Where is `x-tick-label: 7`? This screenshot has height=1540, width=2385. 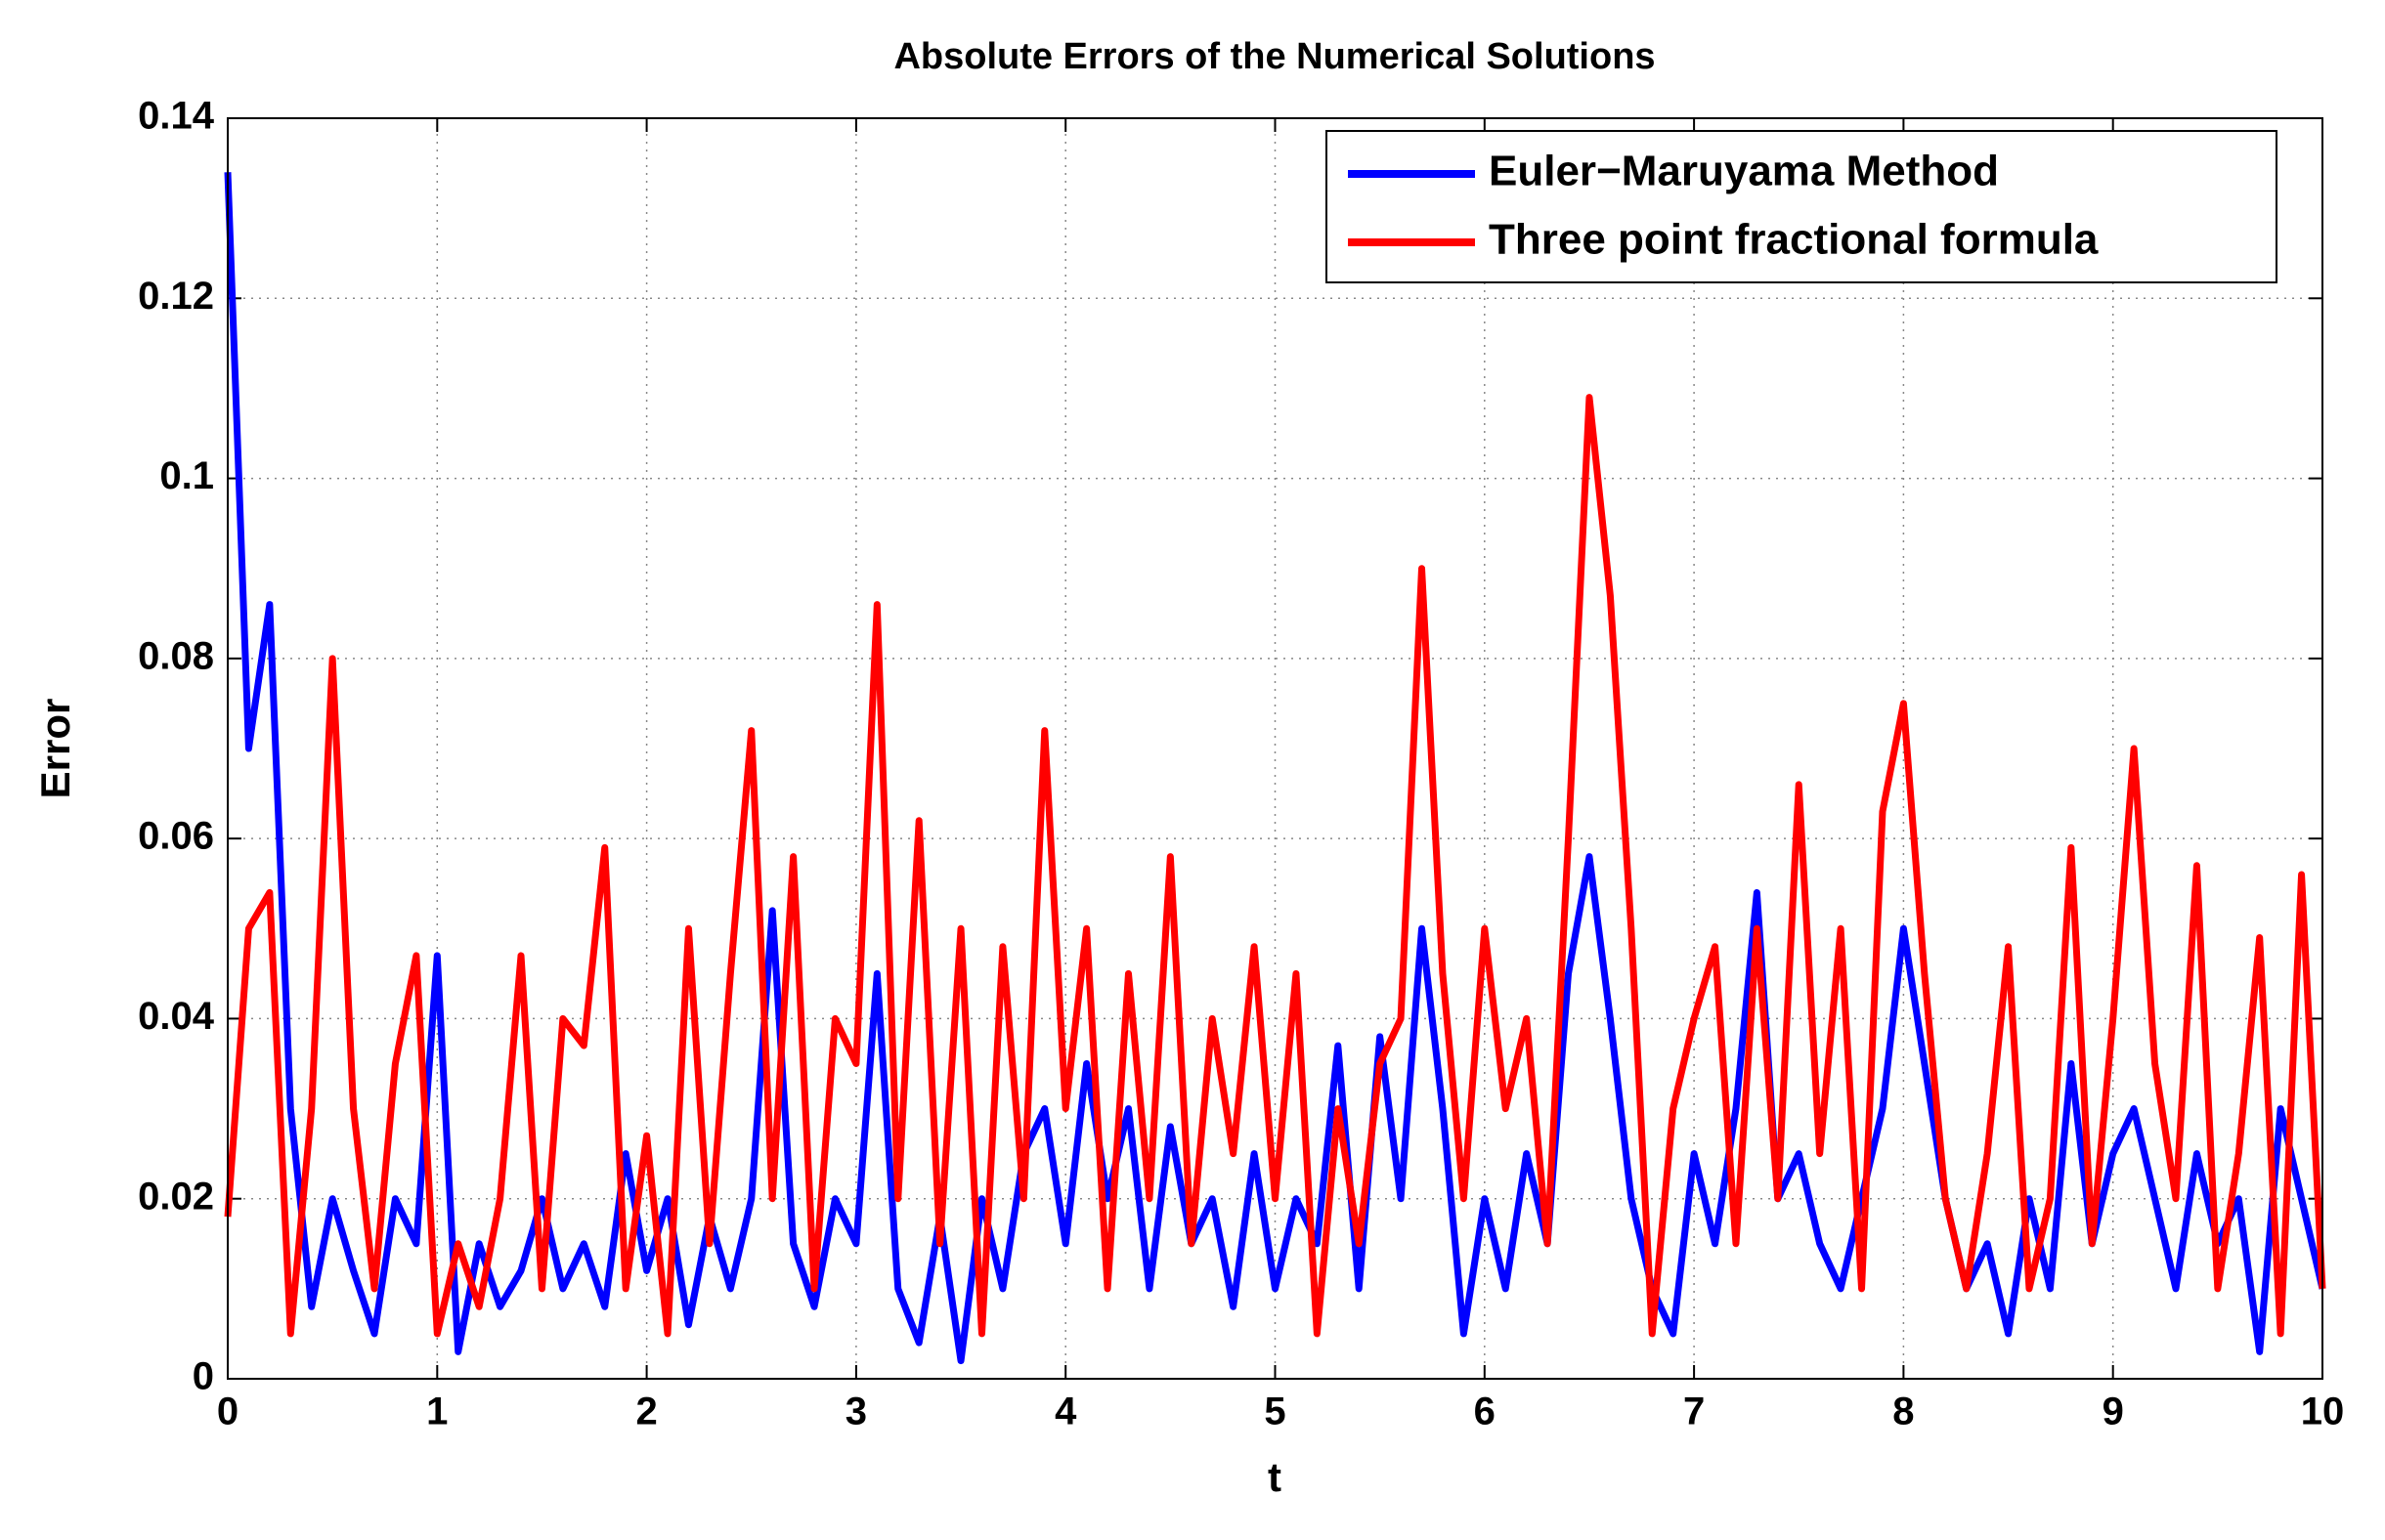
x-tick-label: 7 is located at coordinates (1694, 1411).